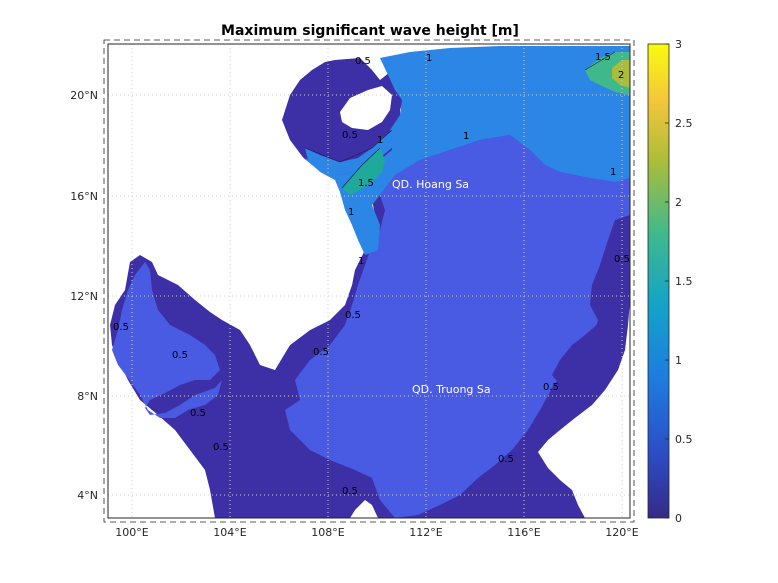  What do you see at coordinates (366, 108) in the screenshot?
I see `hainan-island` at bounding box center [366, 108].